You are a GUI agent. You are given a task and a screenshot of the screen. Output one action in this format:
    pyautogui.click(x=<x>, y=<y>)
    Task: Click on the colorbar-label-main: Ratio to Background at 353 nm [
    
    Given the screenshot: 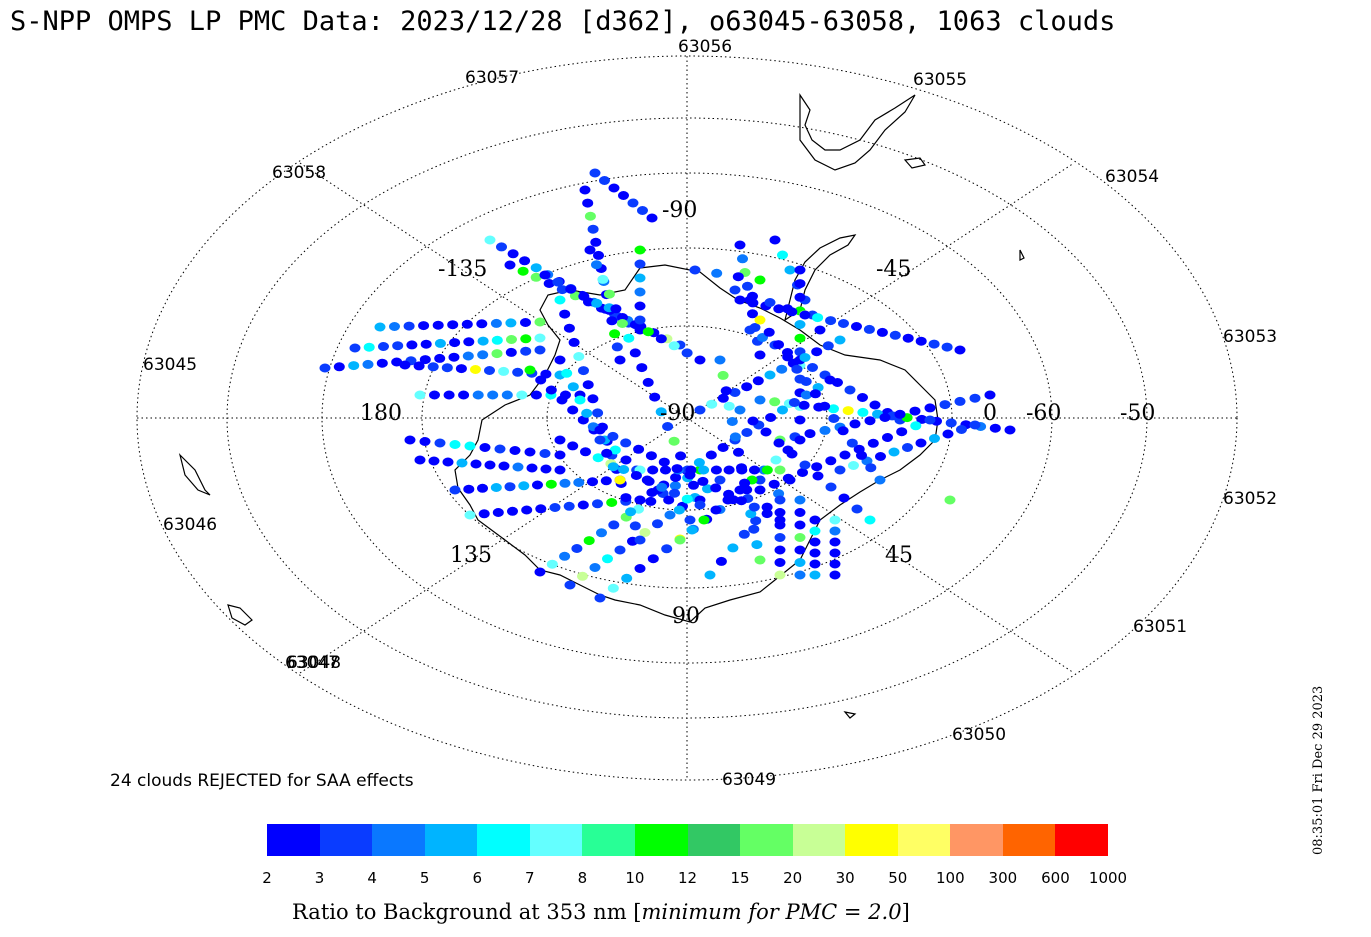 What is the action you would take?
    pyautogui.click(x=467, y=912)
    